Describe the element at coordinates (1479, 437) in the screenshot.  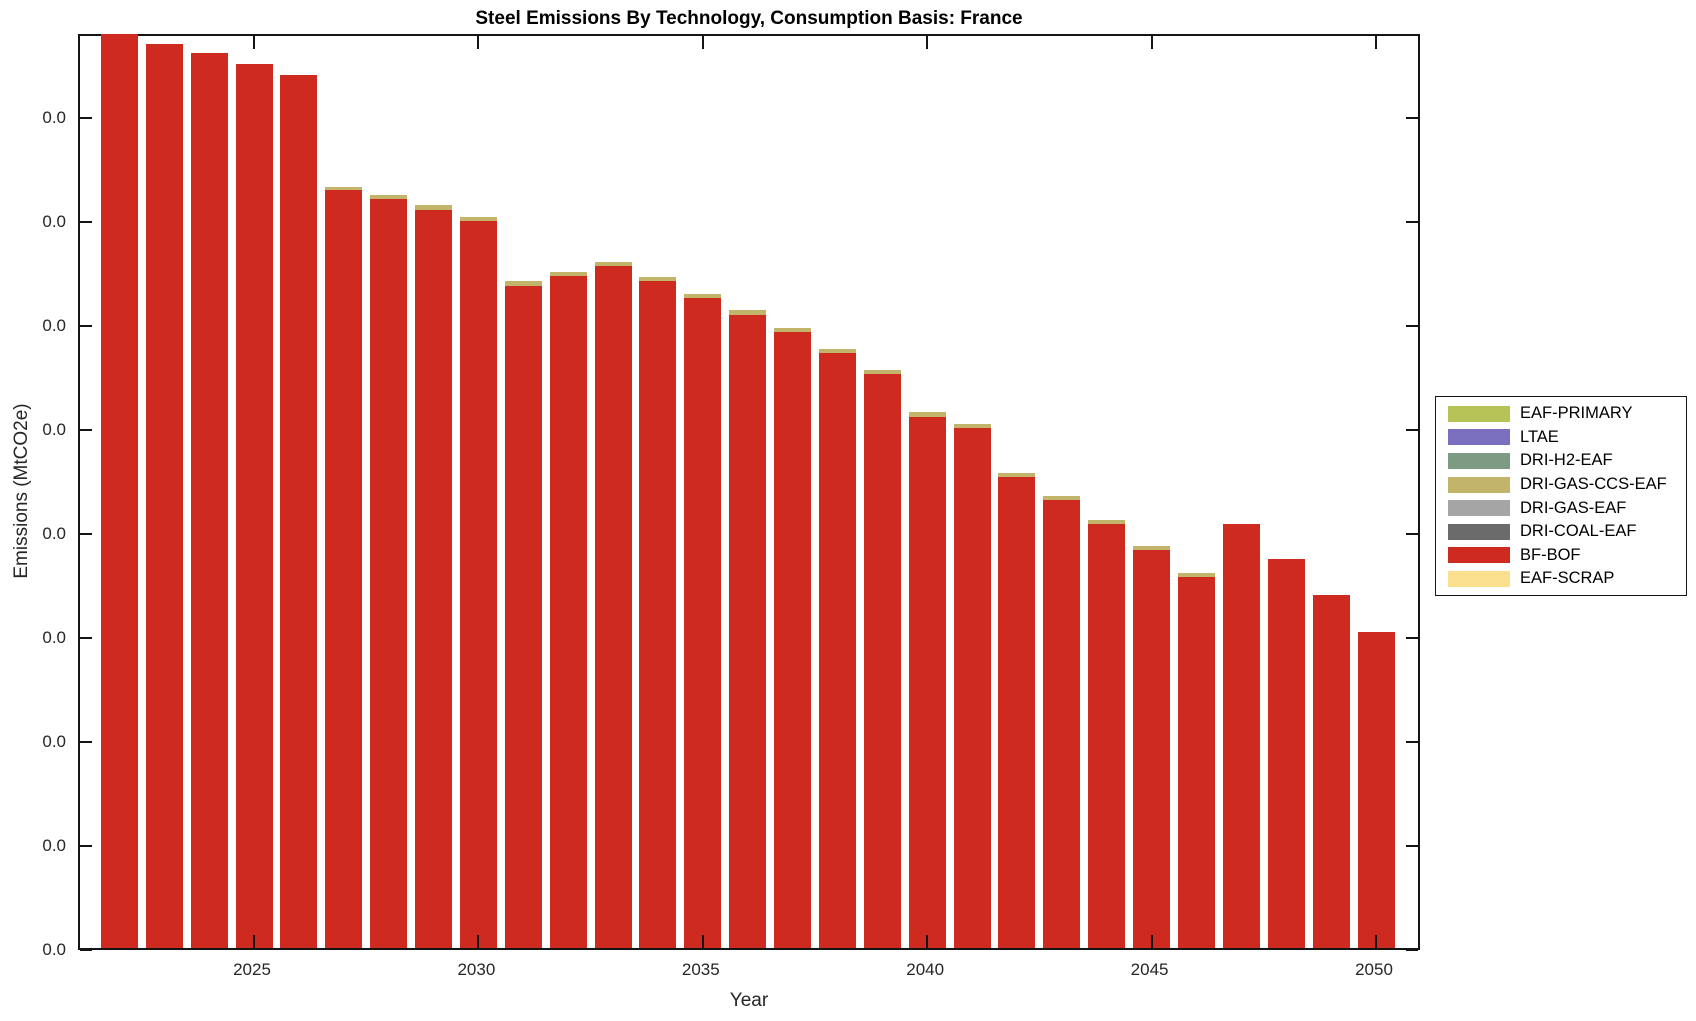
I see `legend-swatch-ltae` at that location.